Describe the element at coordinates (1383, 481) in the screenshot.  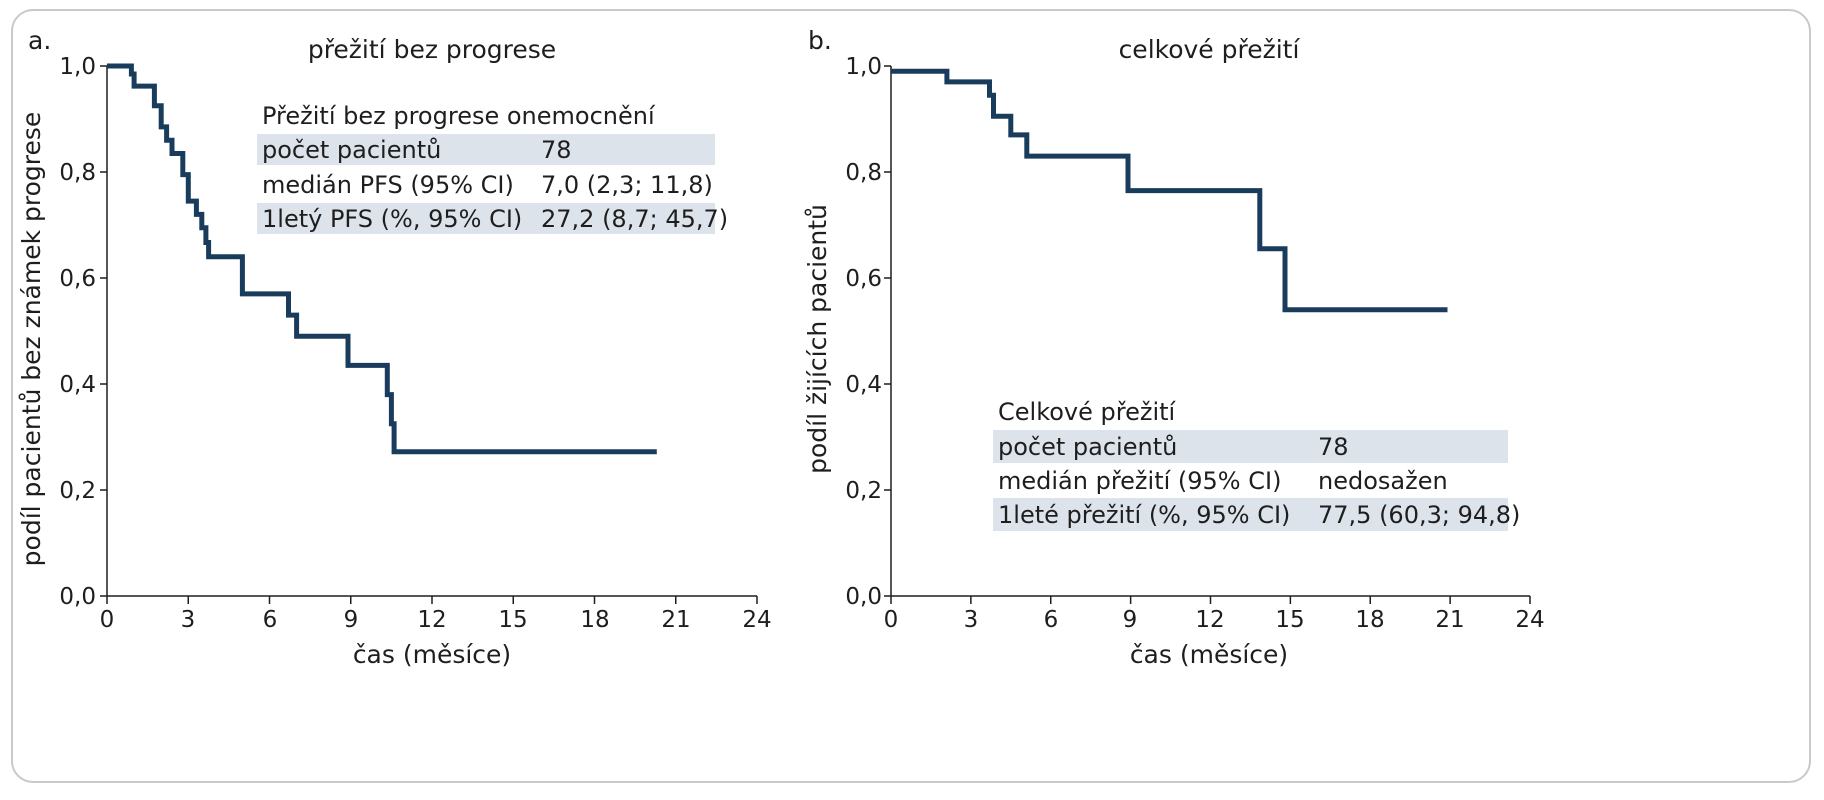
I see `table-row-value: nedosažen` at that location.